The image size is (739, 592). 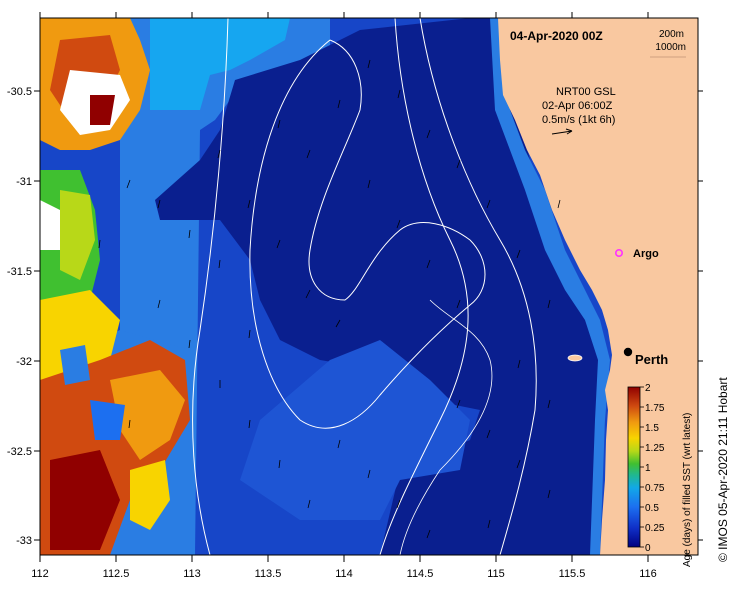 I want to click on colorbar-tick: 0.75, so click(x=655, y=488).